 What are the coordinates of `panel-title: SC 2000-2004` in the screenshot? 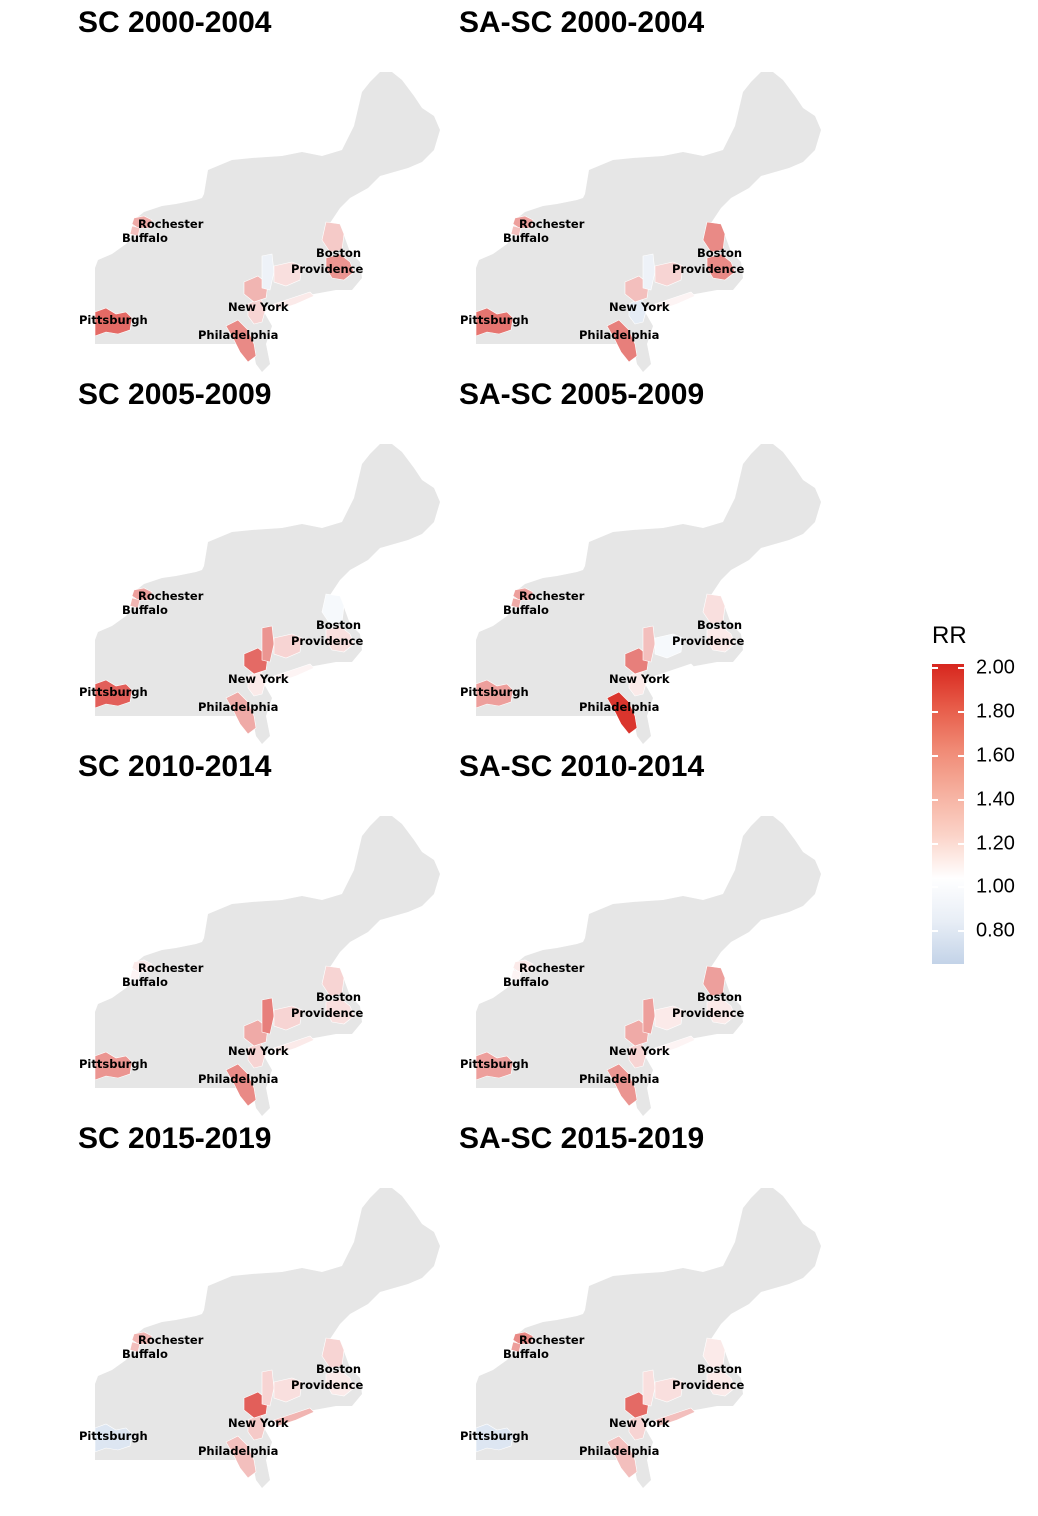 It's located at (175, 22).